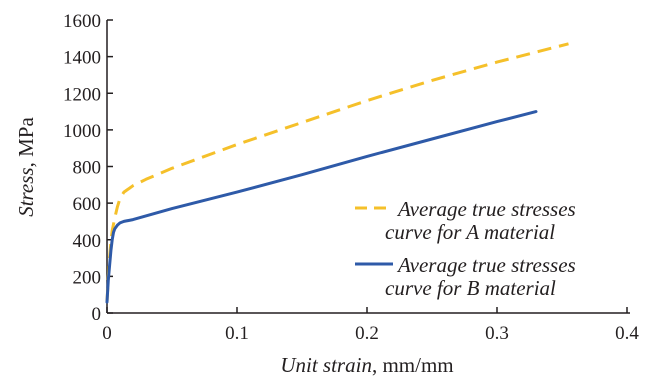  What do you see at coordinates (82, 131) in the screenshot?
I see `y-tick-label: 1000` at bounding box center [82, 131].